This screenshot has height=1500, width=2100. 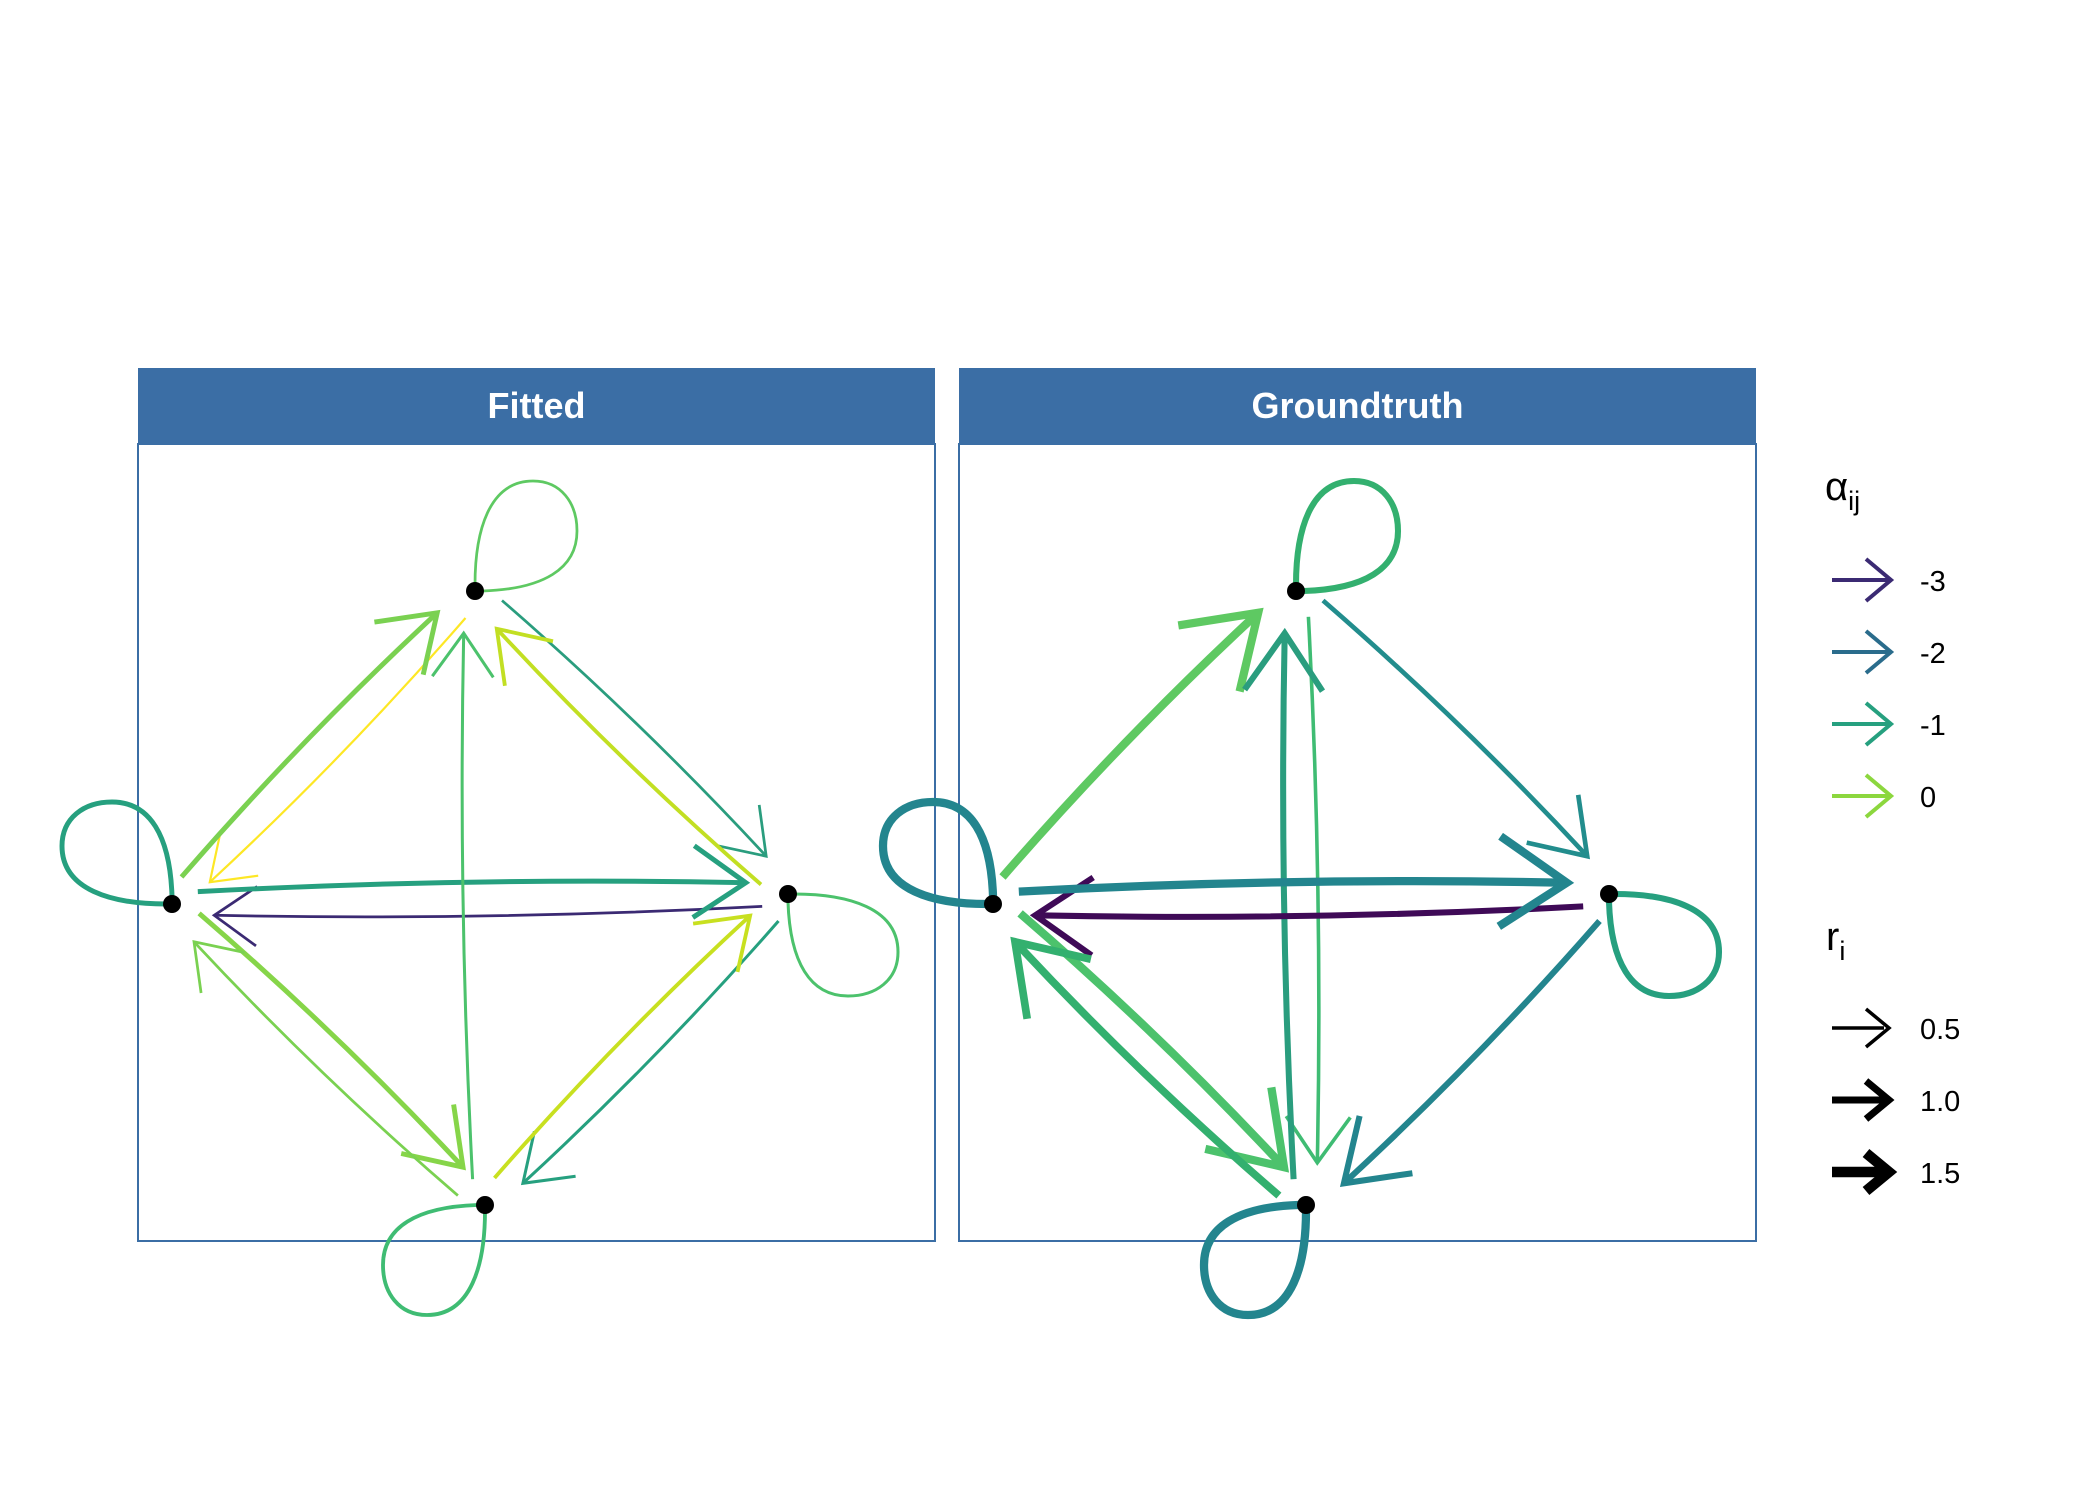 What do you see at coordinates (524, 656) in the screenshot?
I see `edge-right-to-top-arrowhead` at bounding box center [524, 656].